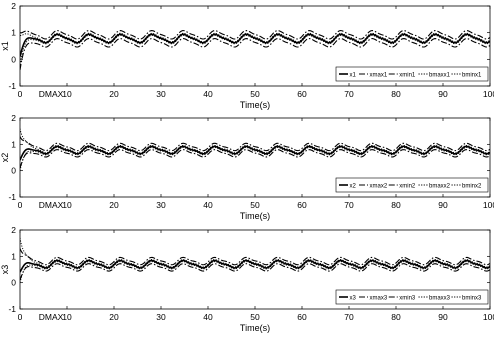 This screenshot has width=494, height=346. What do you see at coordinates (353, 187) in the screenshot?
I see `legend-label-x2: x2` at bounding box center [353, 187].